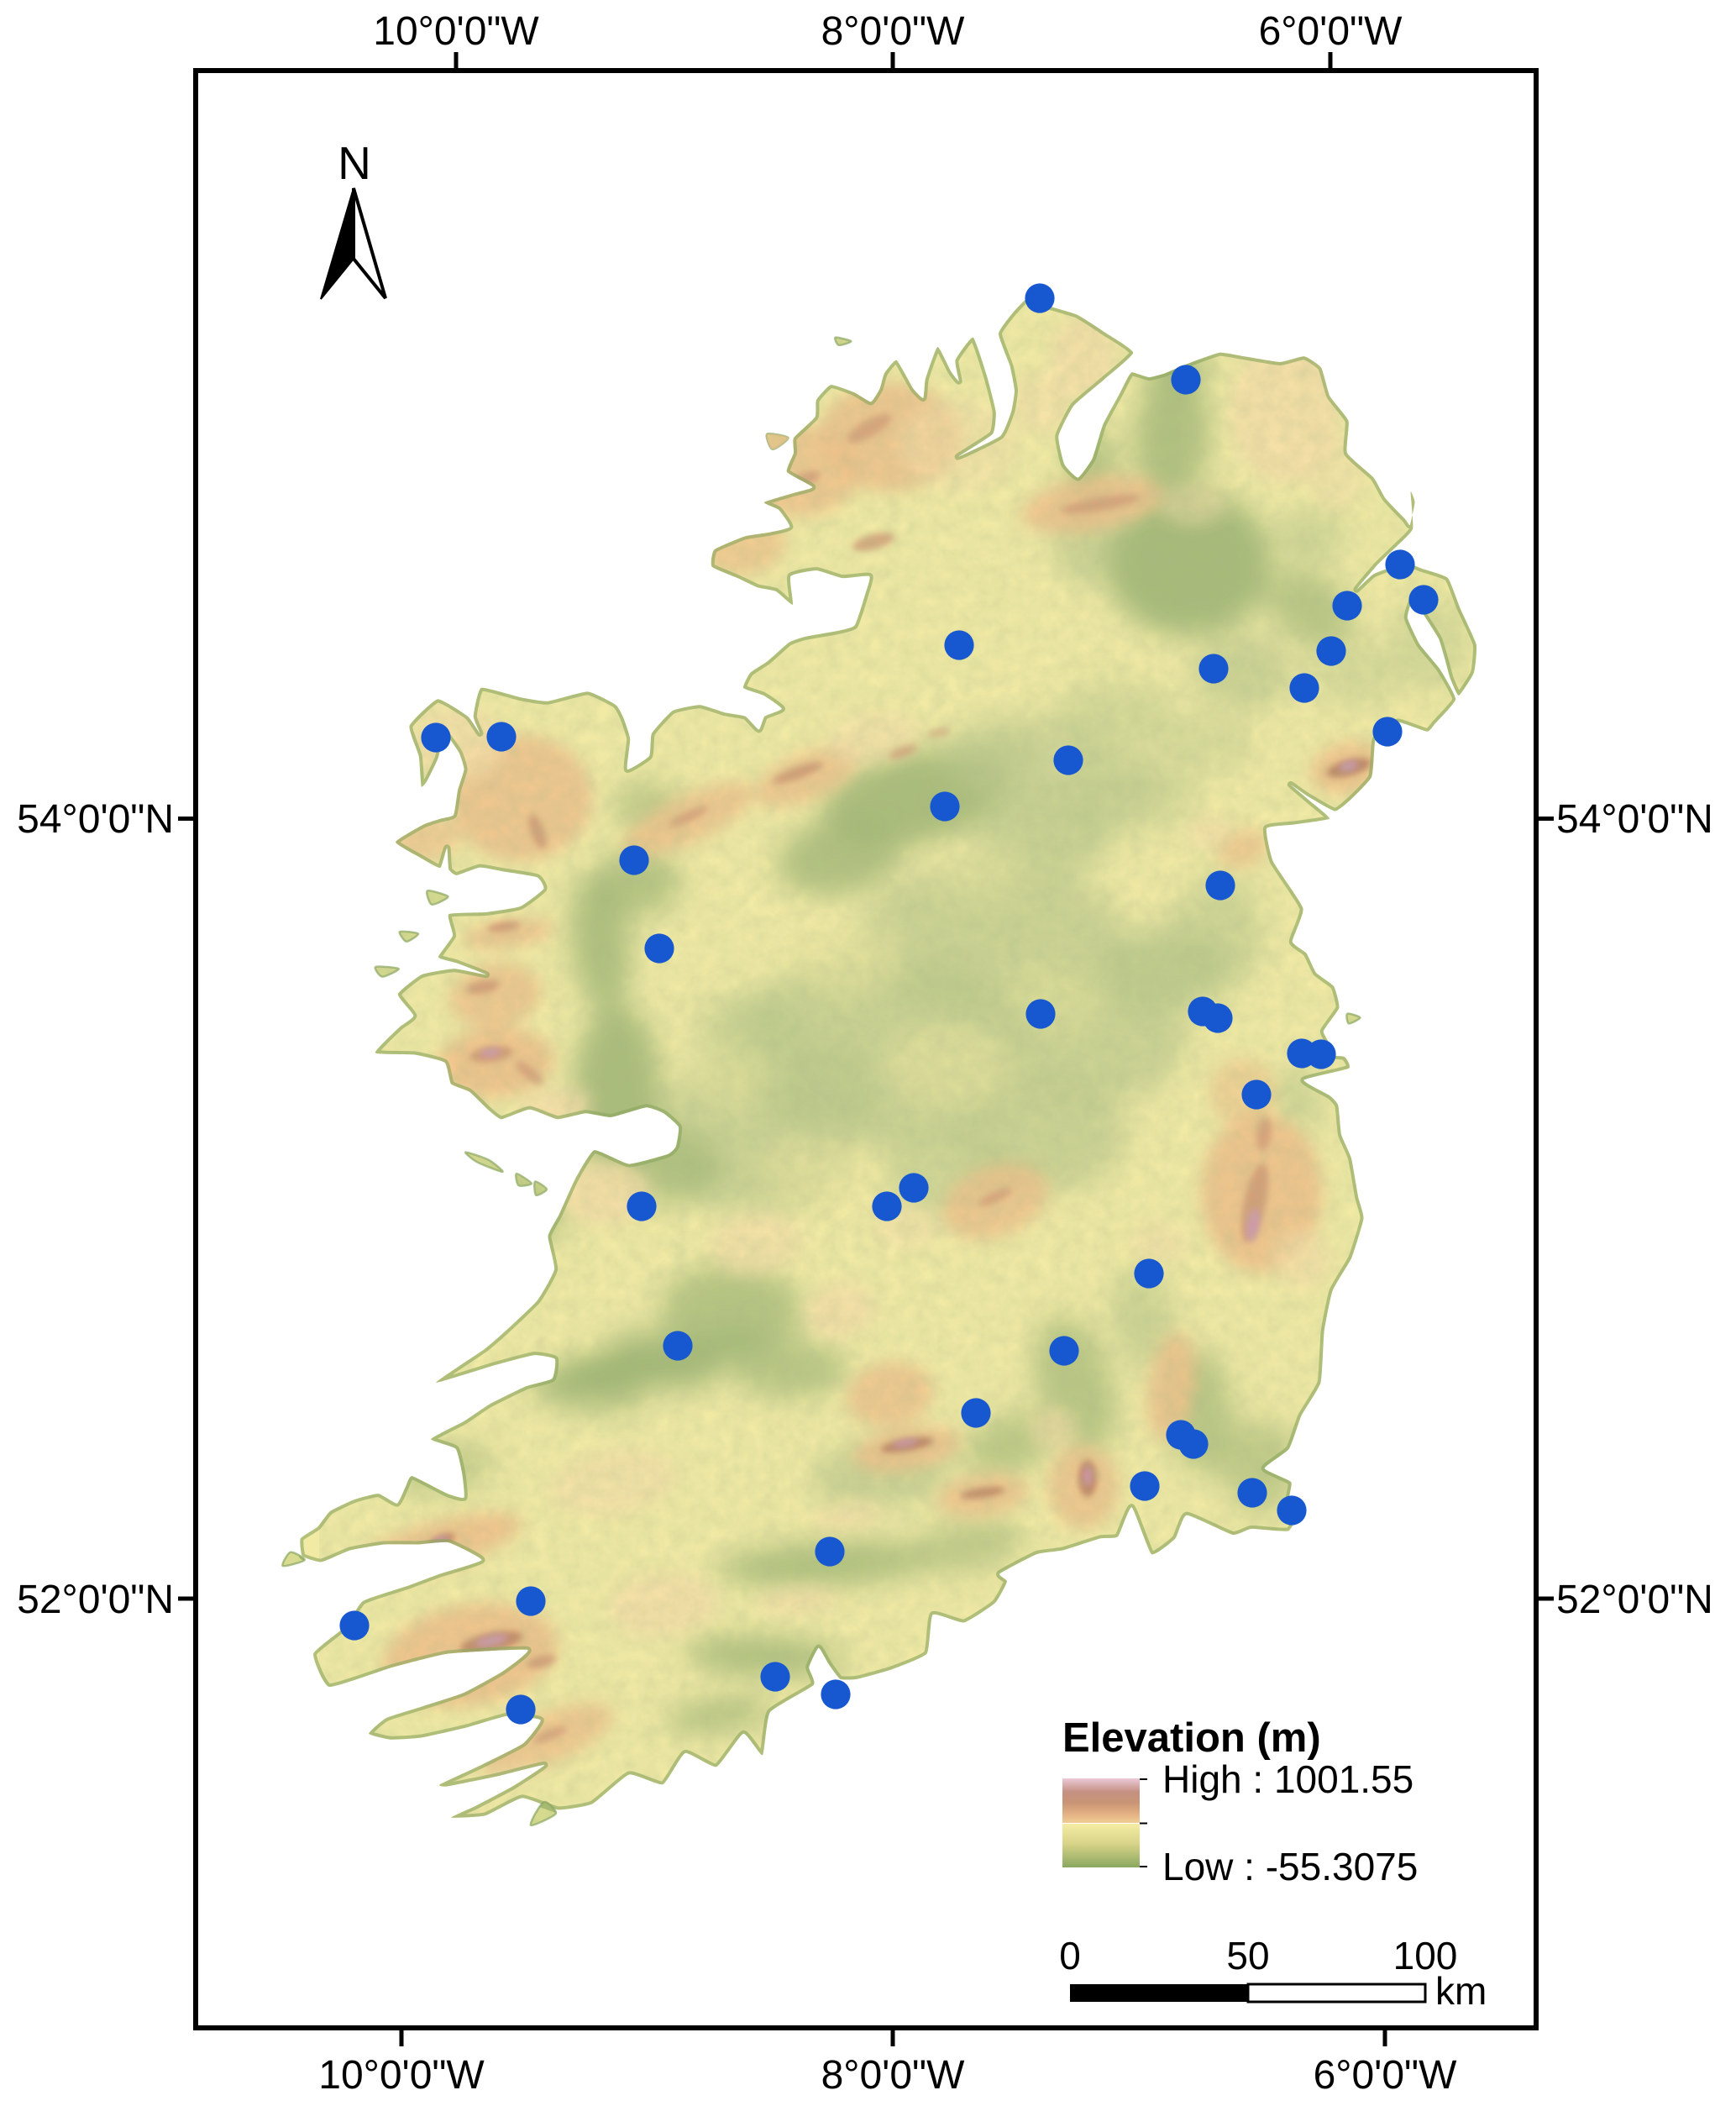 The image size is (1736, 2106). I want to click on svg-text: Low : -55.3075, so click(1290, 1866).